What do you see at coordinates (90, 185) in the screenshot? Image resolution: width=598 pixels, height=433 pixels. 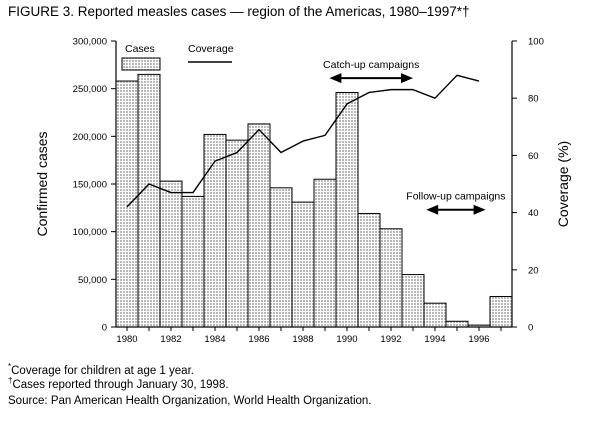 I see `y-tick-label: 150,000` at bounding box center [90, 185].